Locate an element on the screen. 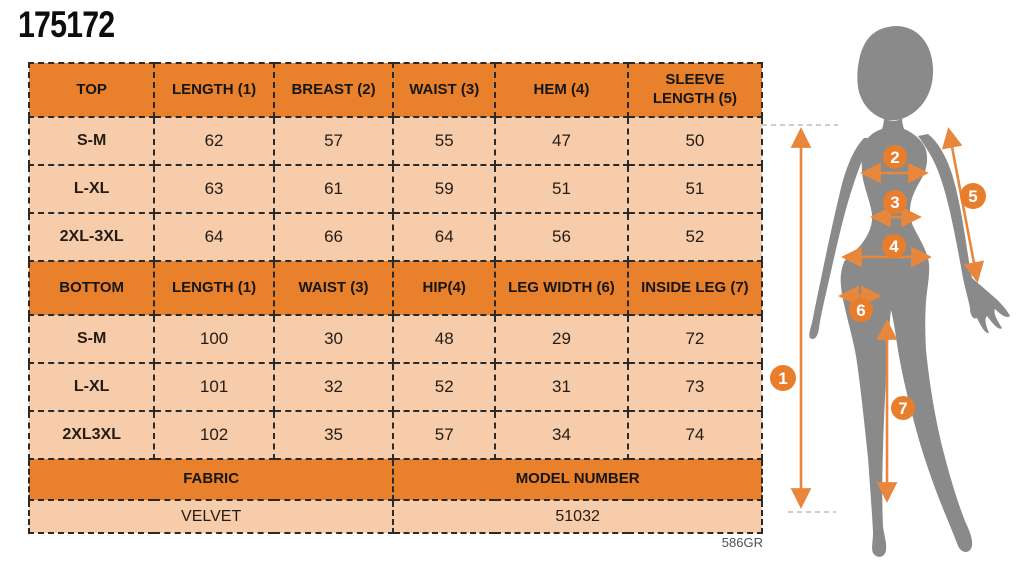  marker-1-label: 1 is located at coordinates (782, 378).